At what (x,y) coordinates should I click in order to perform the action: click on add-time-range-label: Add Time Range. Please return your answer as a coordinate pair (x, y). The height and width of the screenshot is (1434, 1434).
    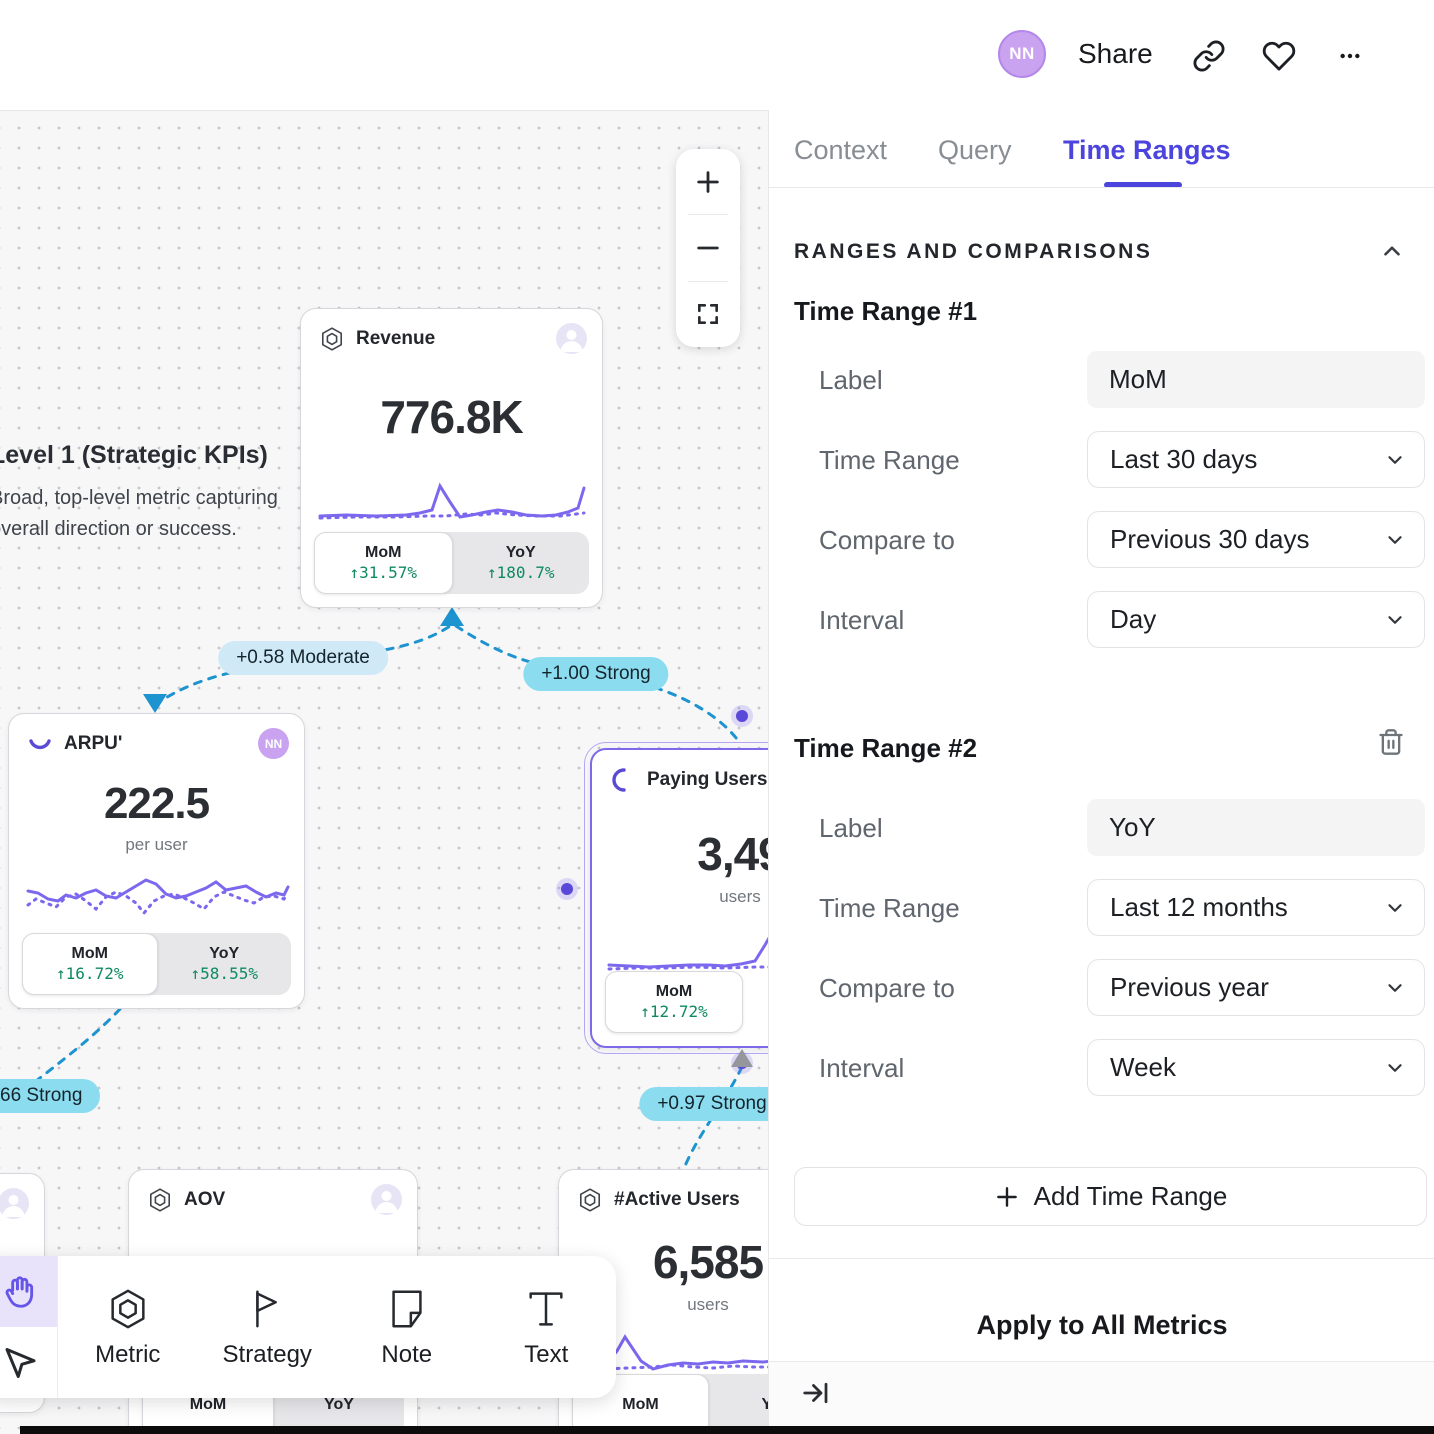
    Looking at the image, I should click on (1130, 1196).